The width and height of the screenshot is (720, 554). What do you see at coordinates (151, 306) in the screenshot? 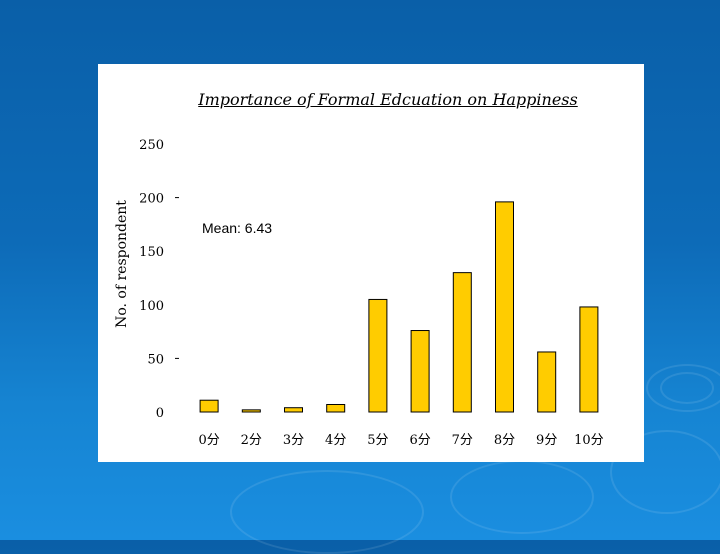
I see `y-tick-label: 100` at bounding box center [151, 306].